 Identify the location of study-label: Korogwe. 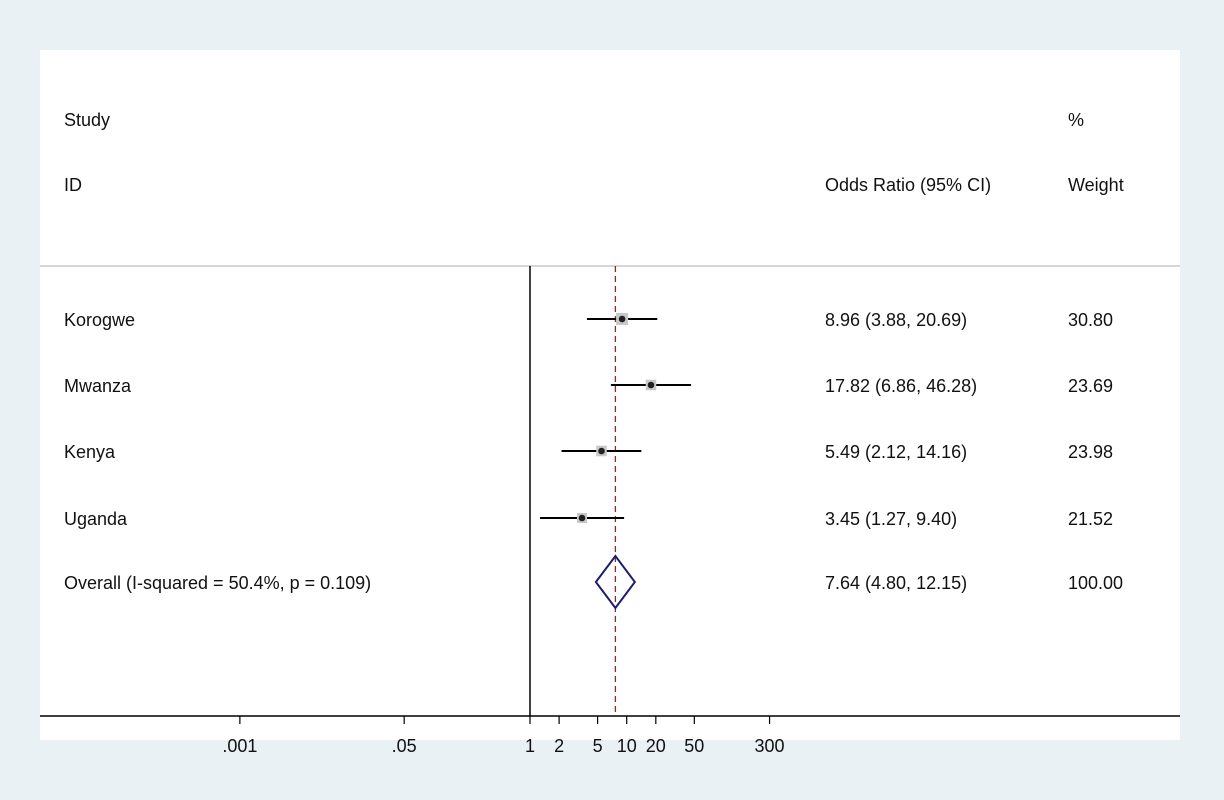
(99, 320).